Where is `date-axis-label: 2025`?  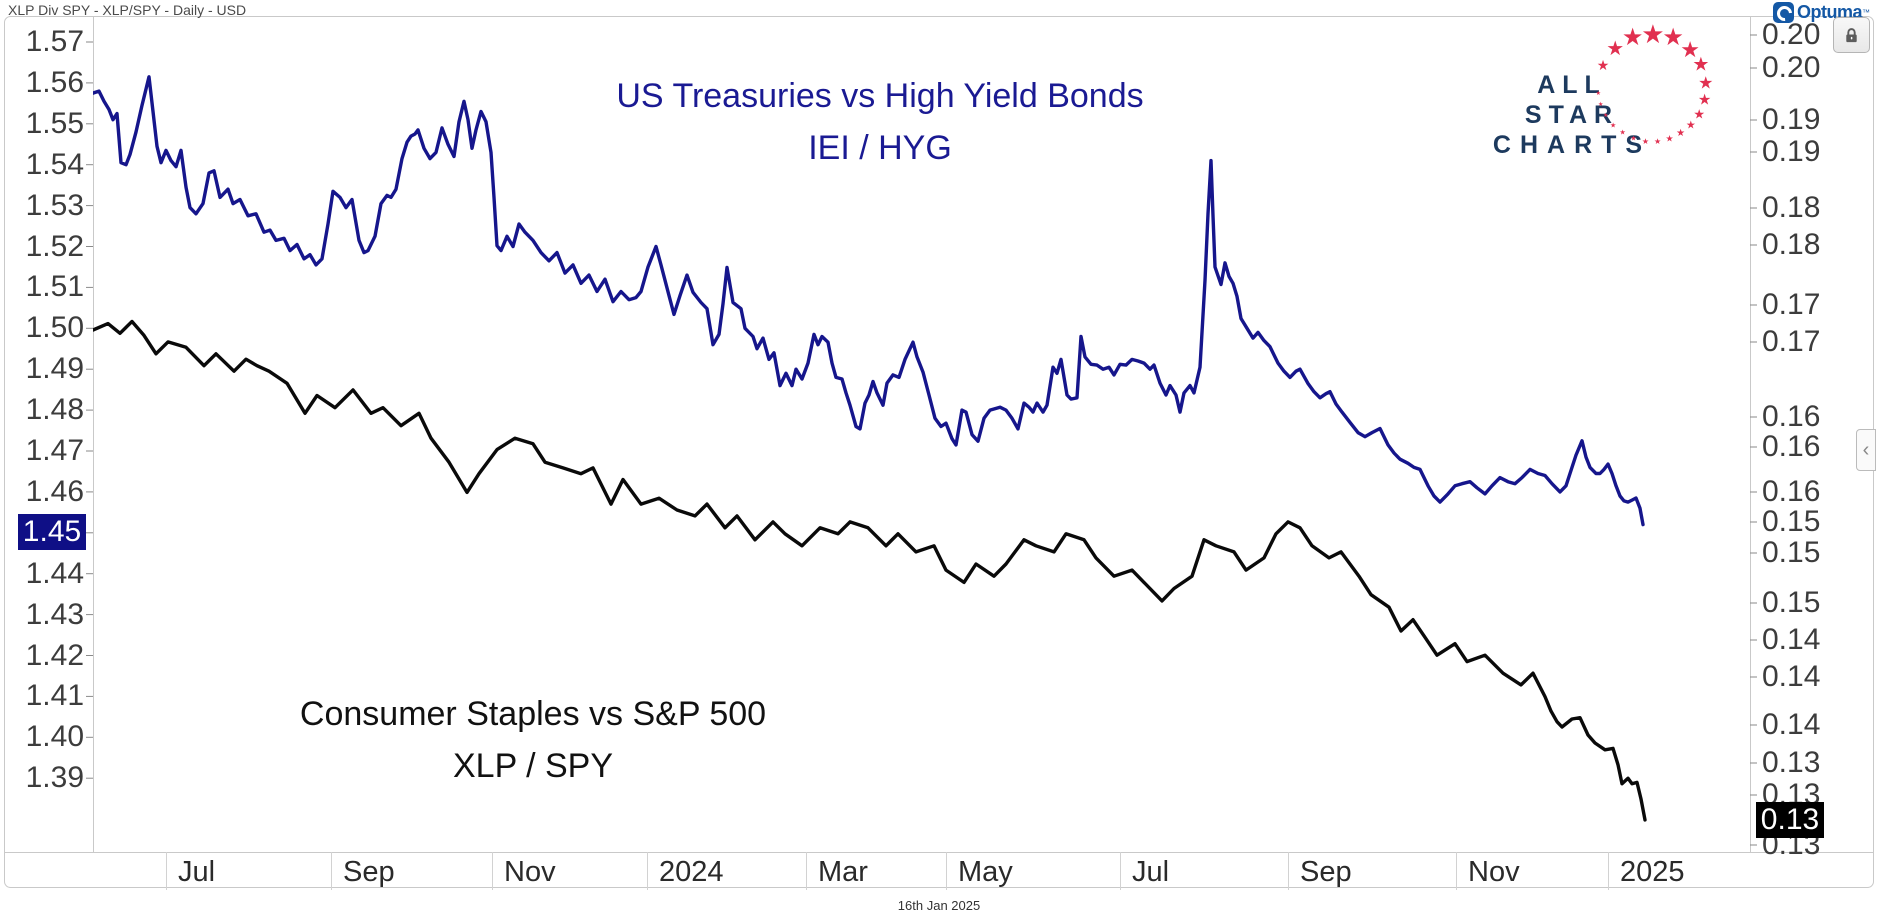
date-axis-label: 2025 is located at coordinates (1652, 872).